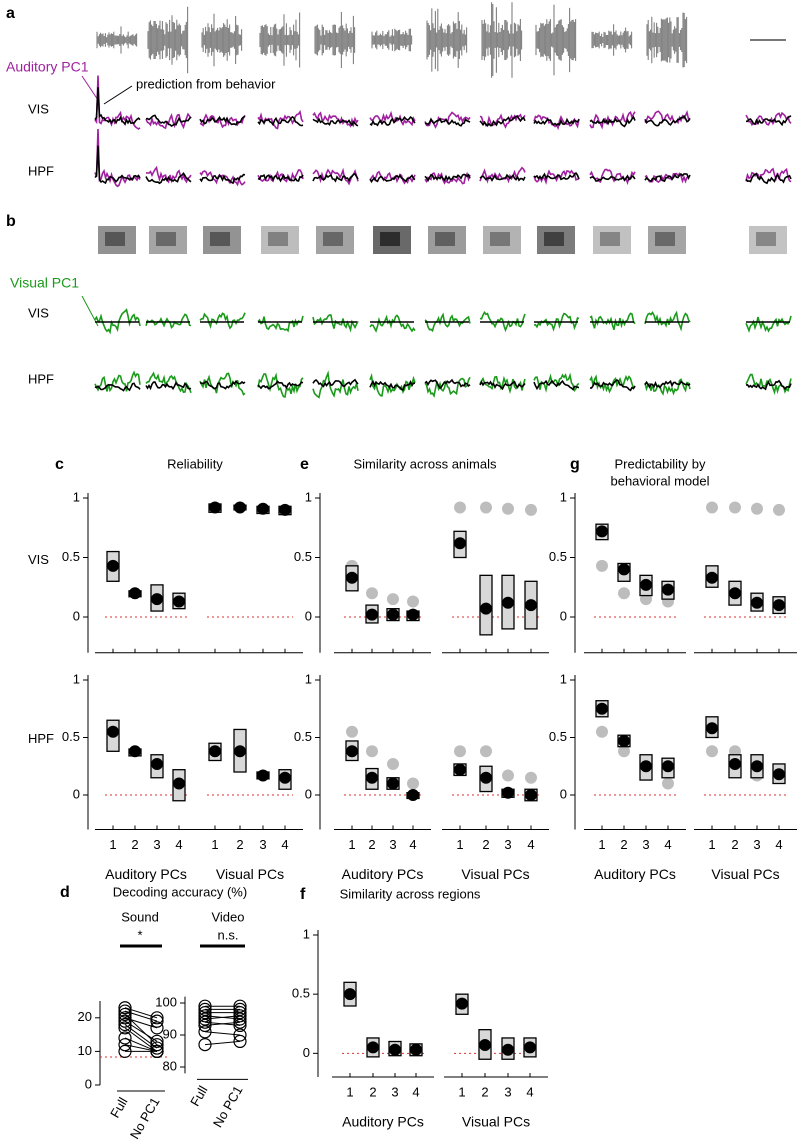 The image size is (800, 1147). What do you see at coordinates (667, 844) in the screenshot?
I see `x-tick-label: 4` at bounding box center [667, 844].